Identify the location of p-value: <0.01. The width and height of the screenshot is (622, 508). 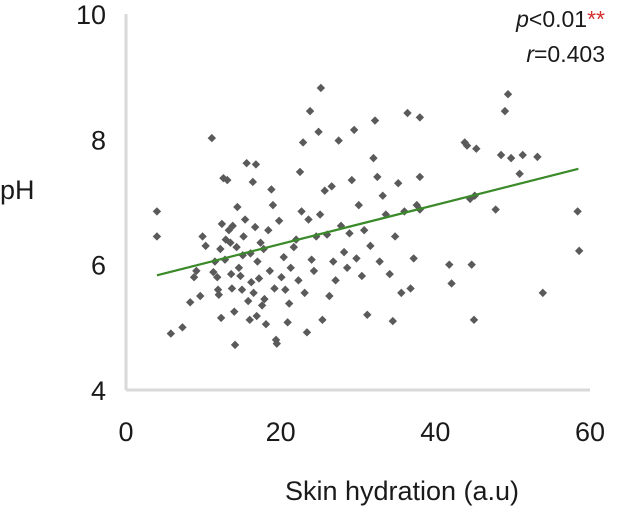
(558, 19).